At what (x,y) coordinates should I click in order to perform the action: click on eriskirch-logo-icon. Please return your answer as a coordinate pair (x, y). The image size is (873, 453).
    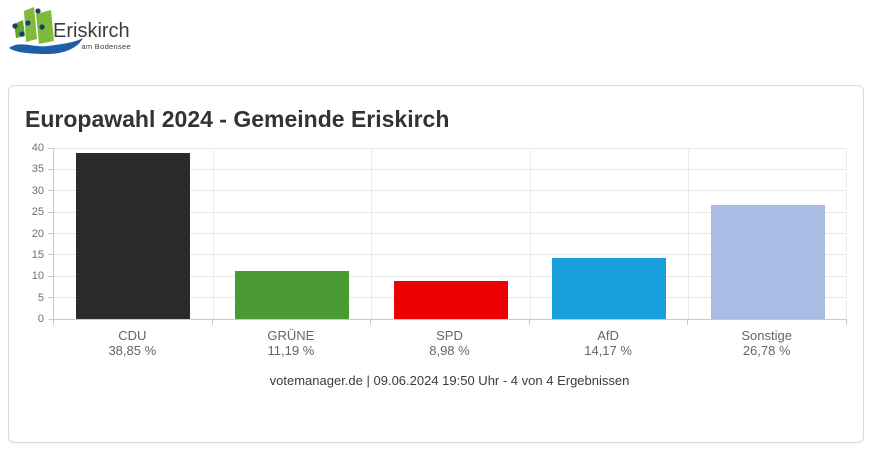
    Looking at the image, I should click on (46, 30).